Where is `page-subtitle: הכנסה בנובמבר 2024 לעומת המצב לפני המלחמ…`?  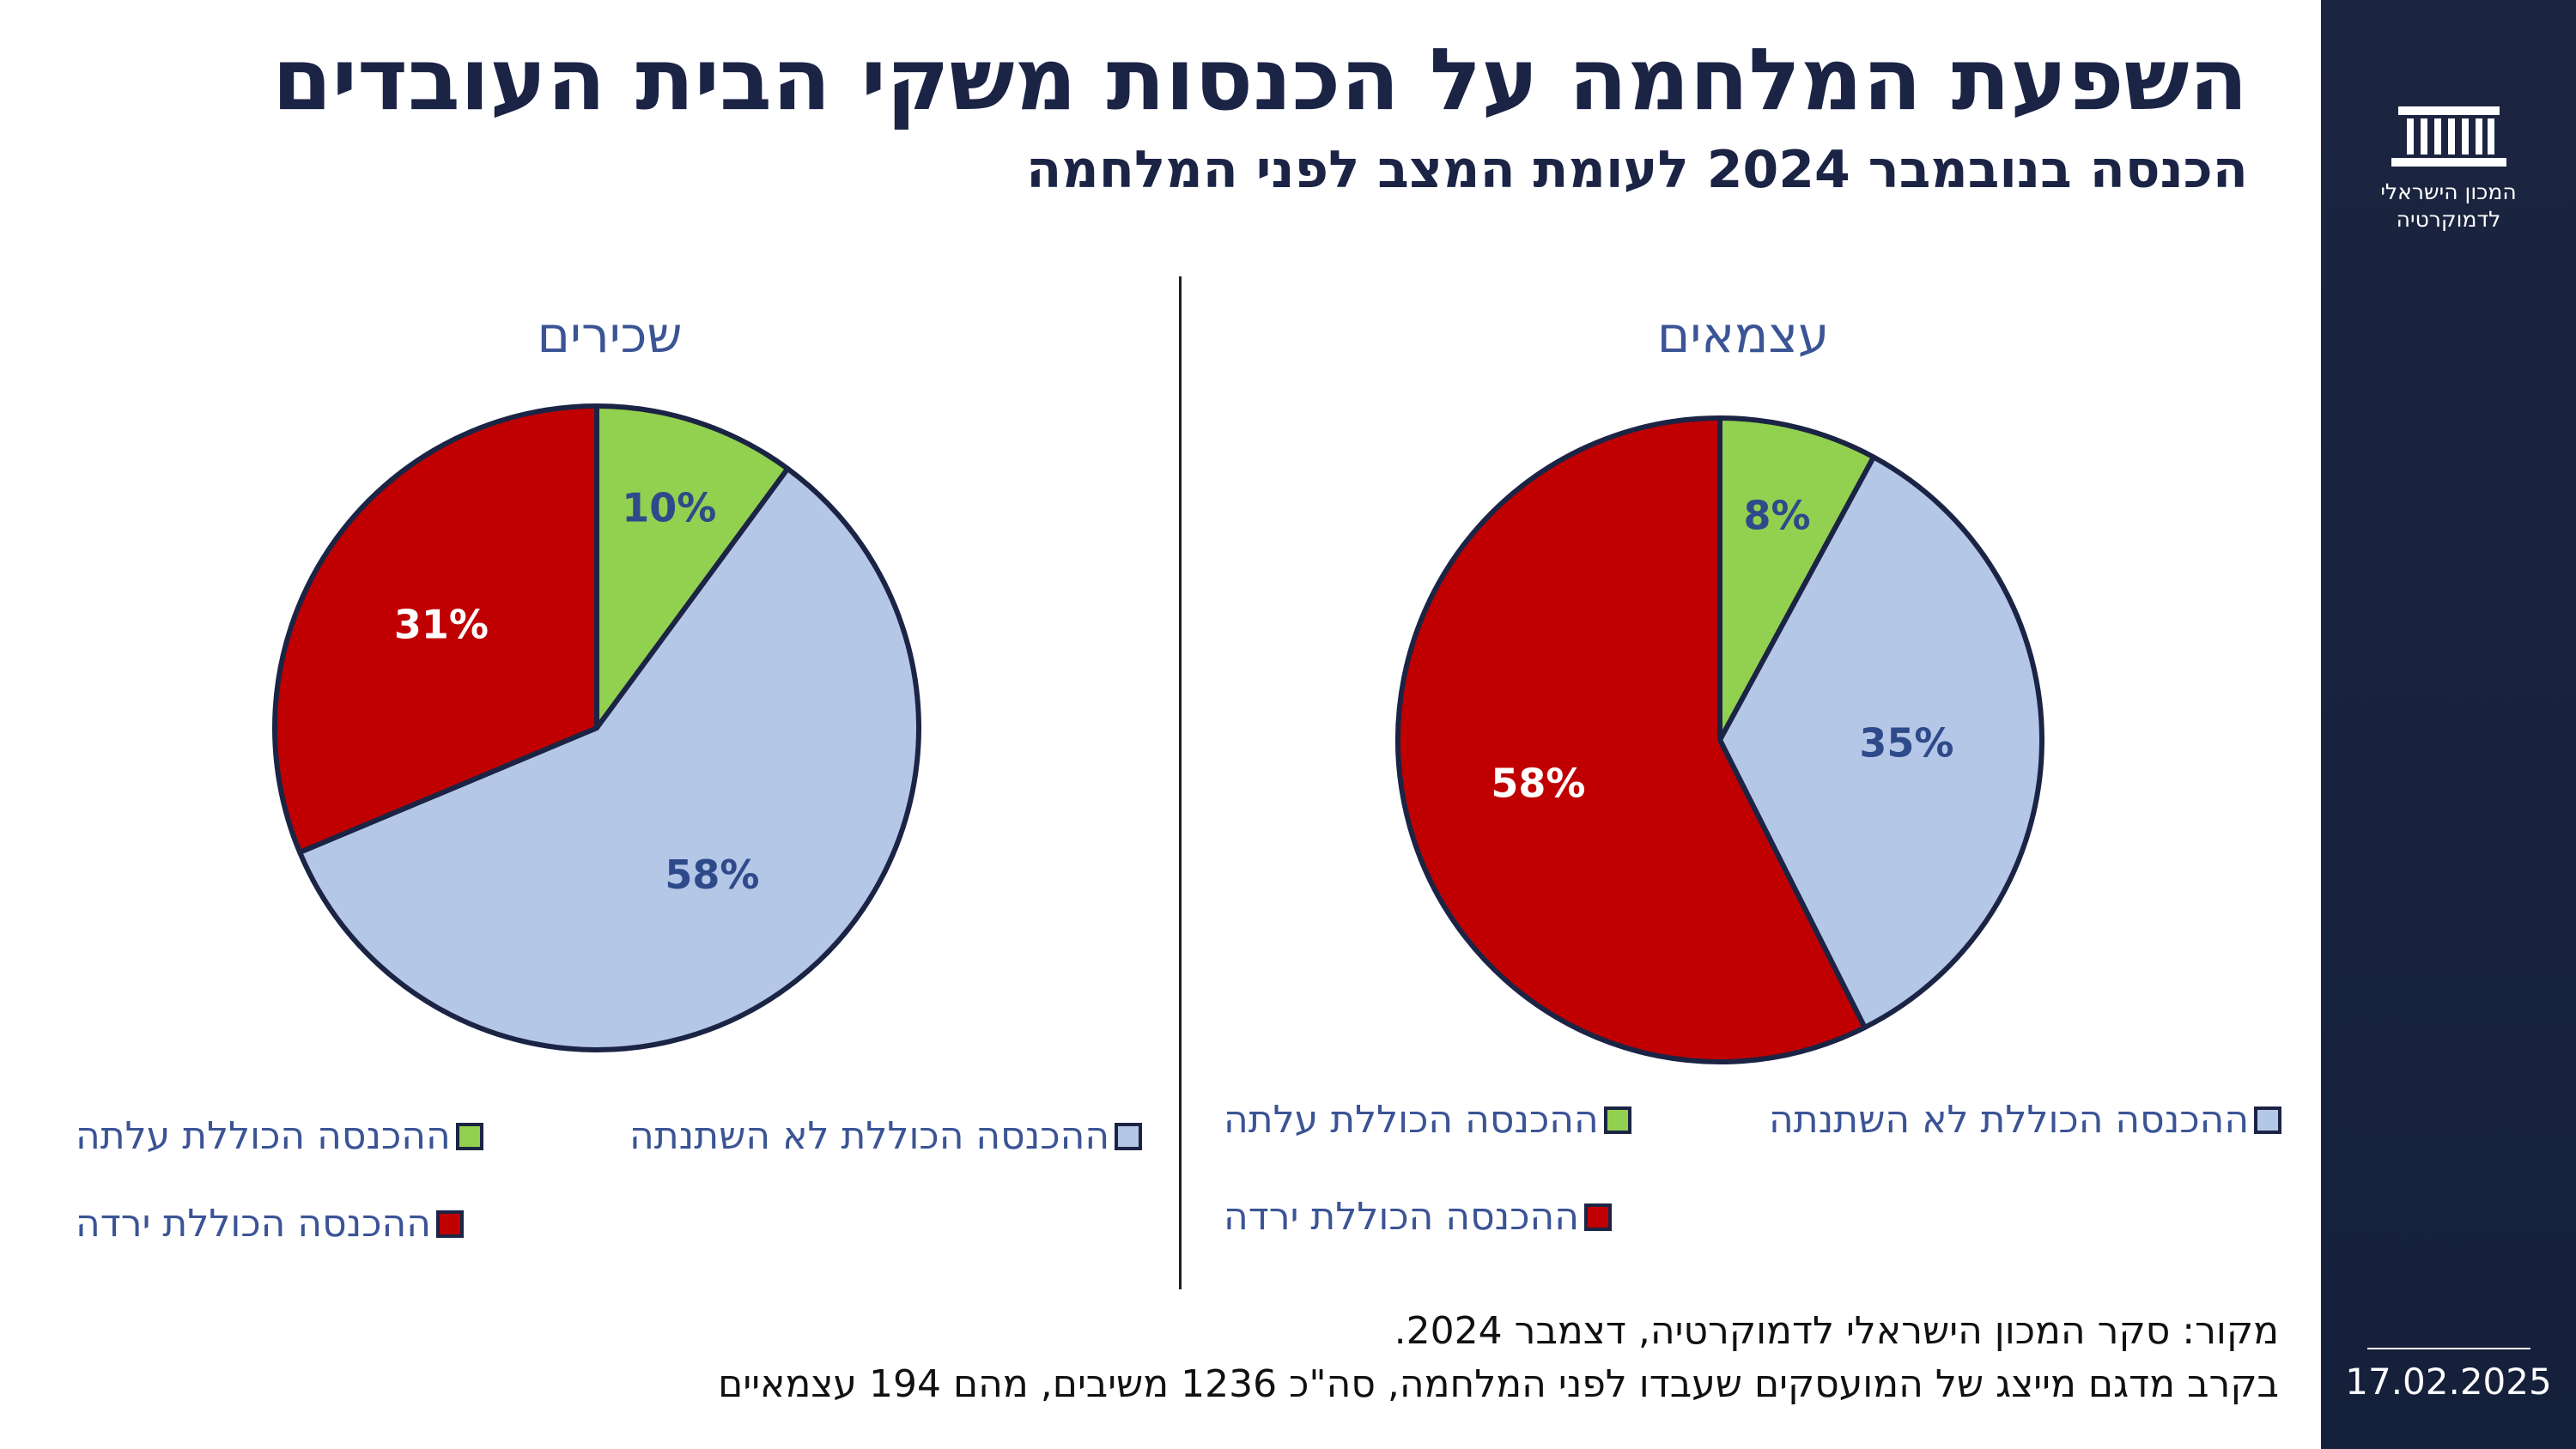
page-subtitle: הכנסה בנובמבר 2024 לעומת המצב לפני המלחמ… is located at coordinates (1637, 170).